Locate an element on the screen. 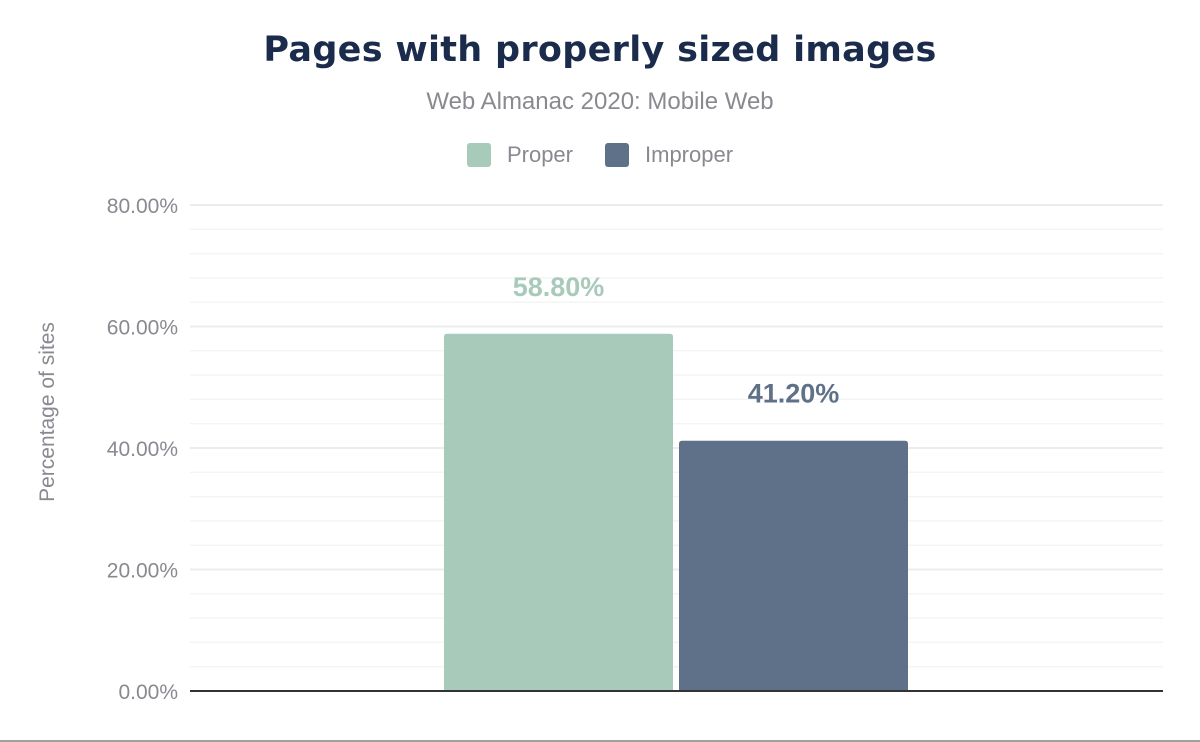  chart-title: Pages with properly sized images is located at coordinates (600, 50).